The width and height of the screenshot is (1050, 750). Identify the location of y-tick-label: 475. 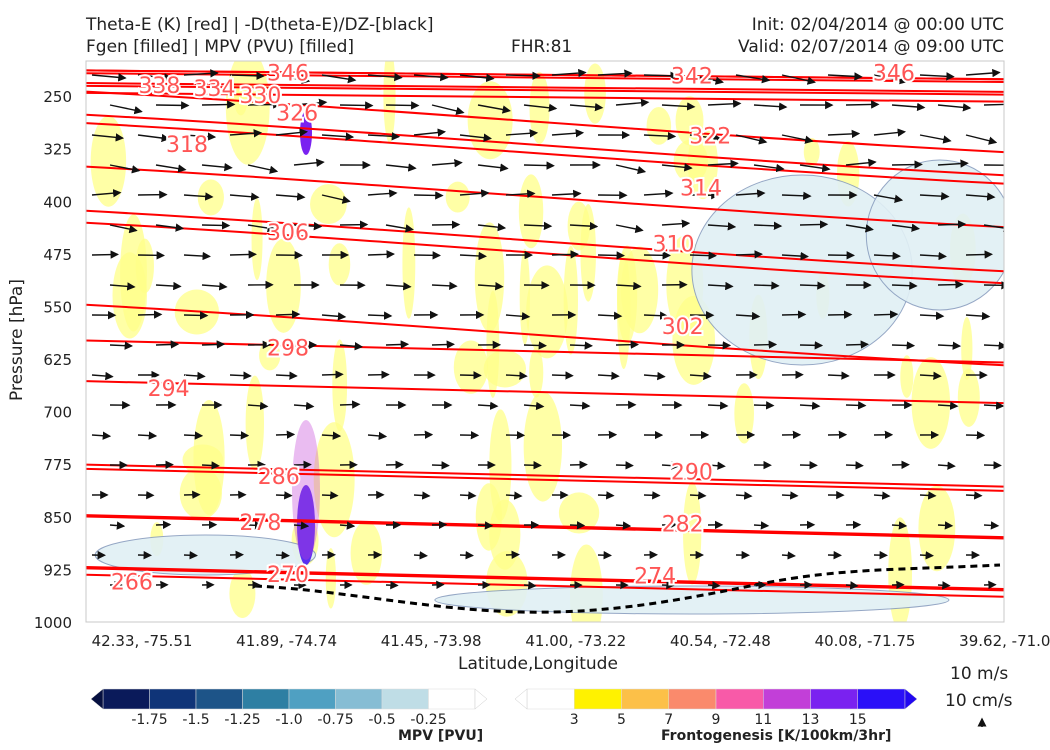
(57, 255).